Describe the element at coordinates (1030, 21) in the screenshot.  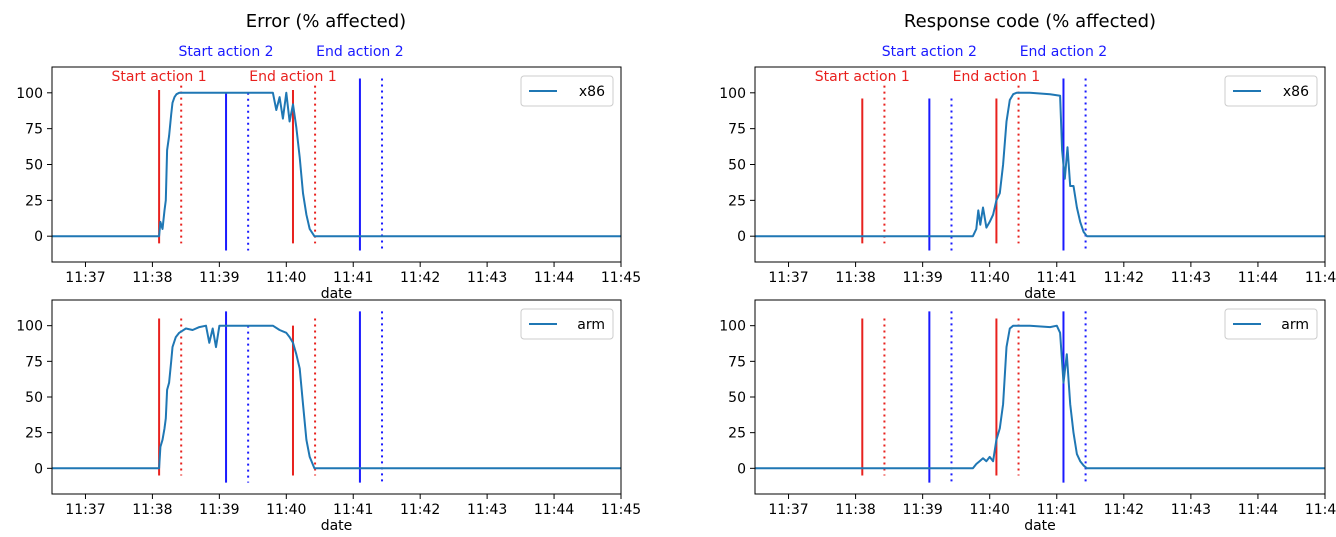
I see `title-response-code: Response code (% affected)` at that location.